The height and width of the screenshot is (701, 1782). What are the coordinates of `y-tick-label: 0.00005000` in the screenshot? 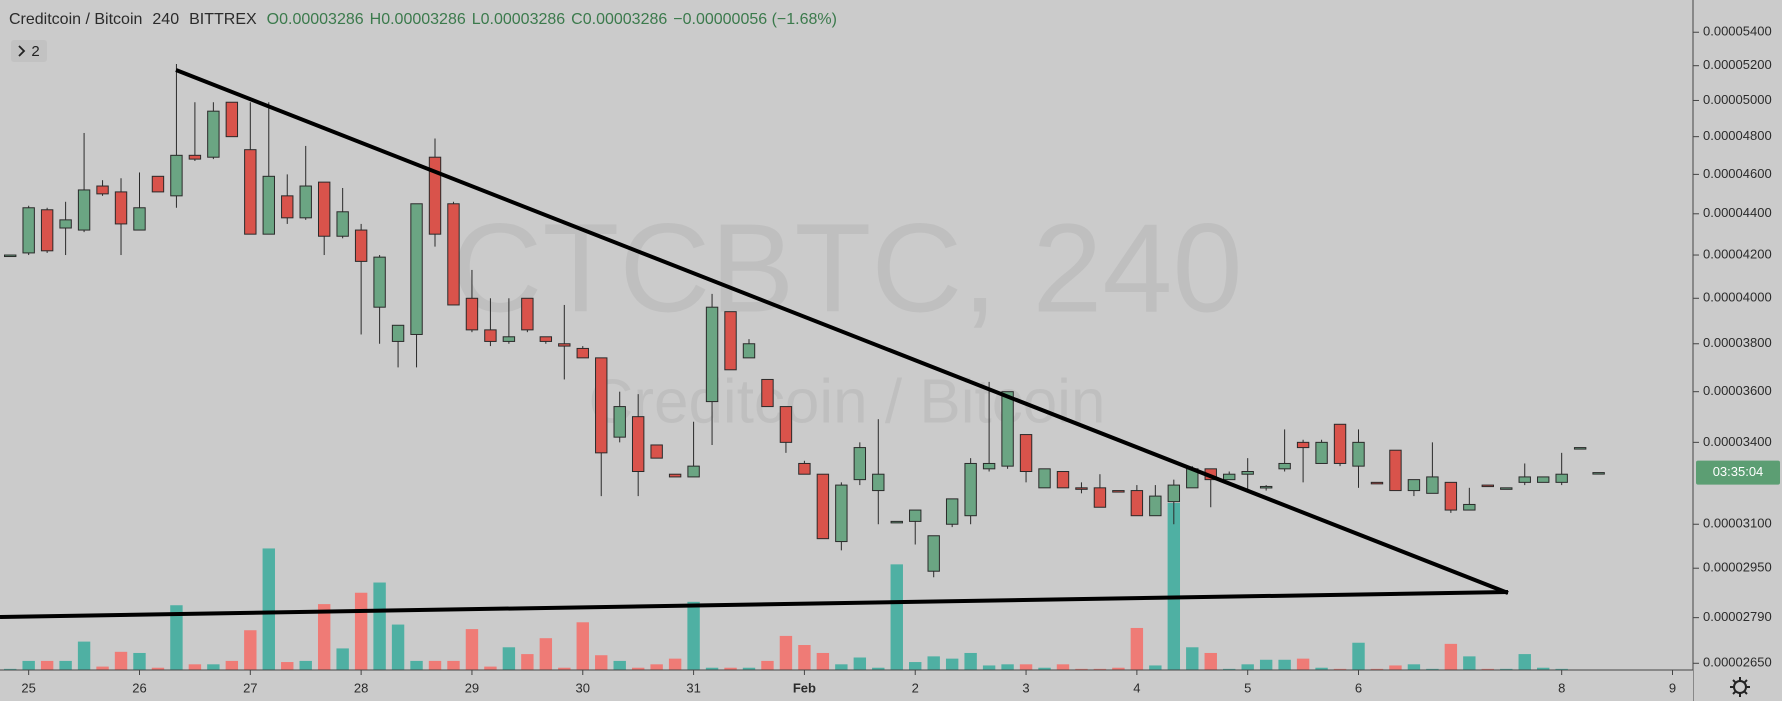 It's located at (1737, 99).